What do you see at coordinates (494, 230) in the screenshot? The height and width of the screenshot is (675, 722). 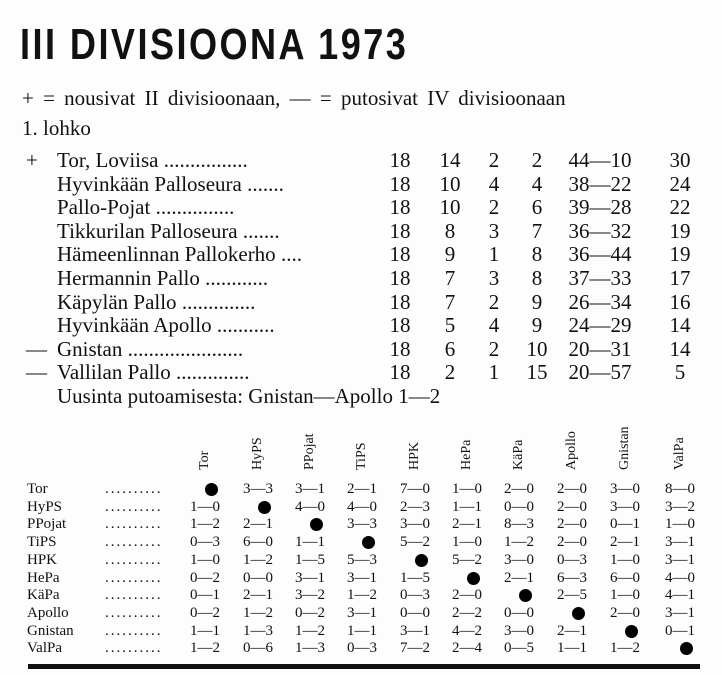 I see `stat-d: 3` at bounding box center [494, 230].